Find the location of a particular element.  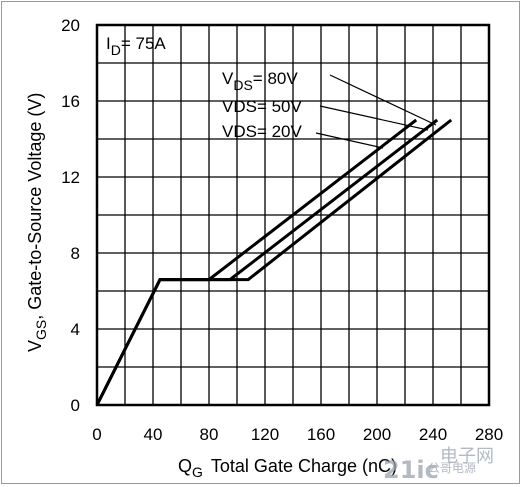

vds50-label: VDS= 50V is located at coordinates (262, 106).